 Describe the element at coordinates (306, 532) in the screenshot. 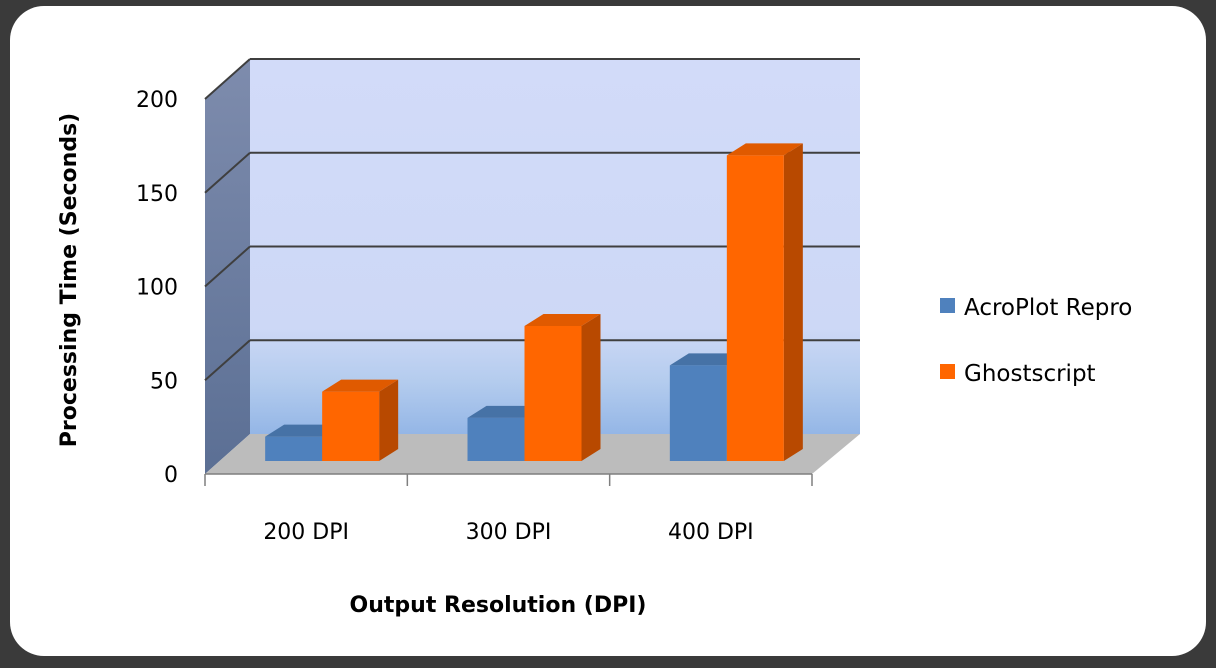

I see `x-tick-label: 200 DPI` at that location.